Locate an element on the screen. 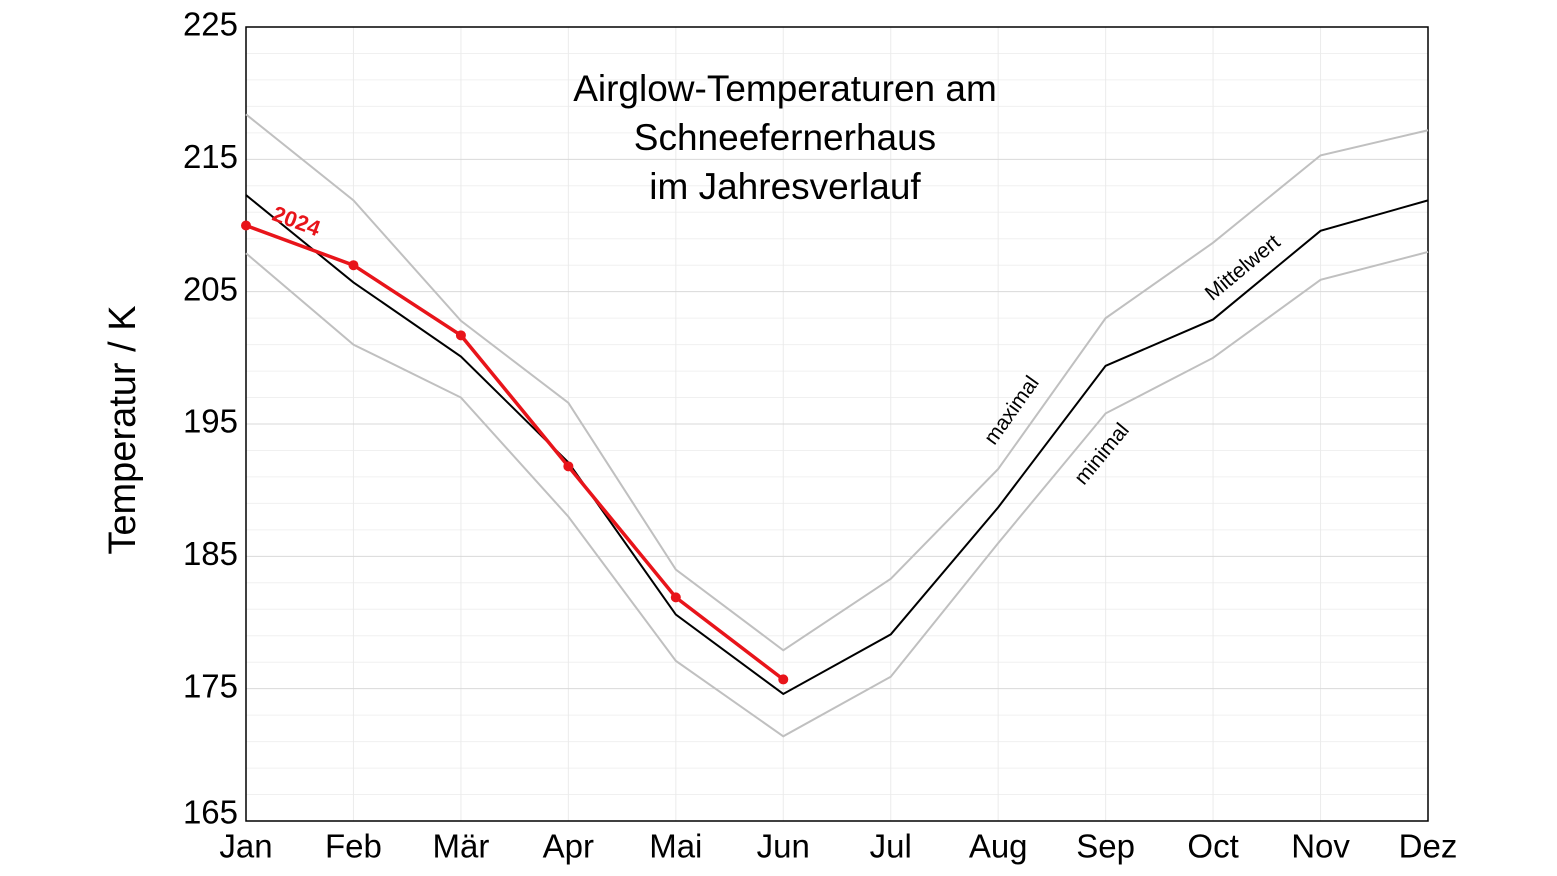 Image resolution: width=1557 pixels, height=876 pixels. chart-title: Schneefernerhaus is located at coordinates (785, 137).